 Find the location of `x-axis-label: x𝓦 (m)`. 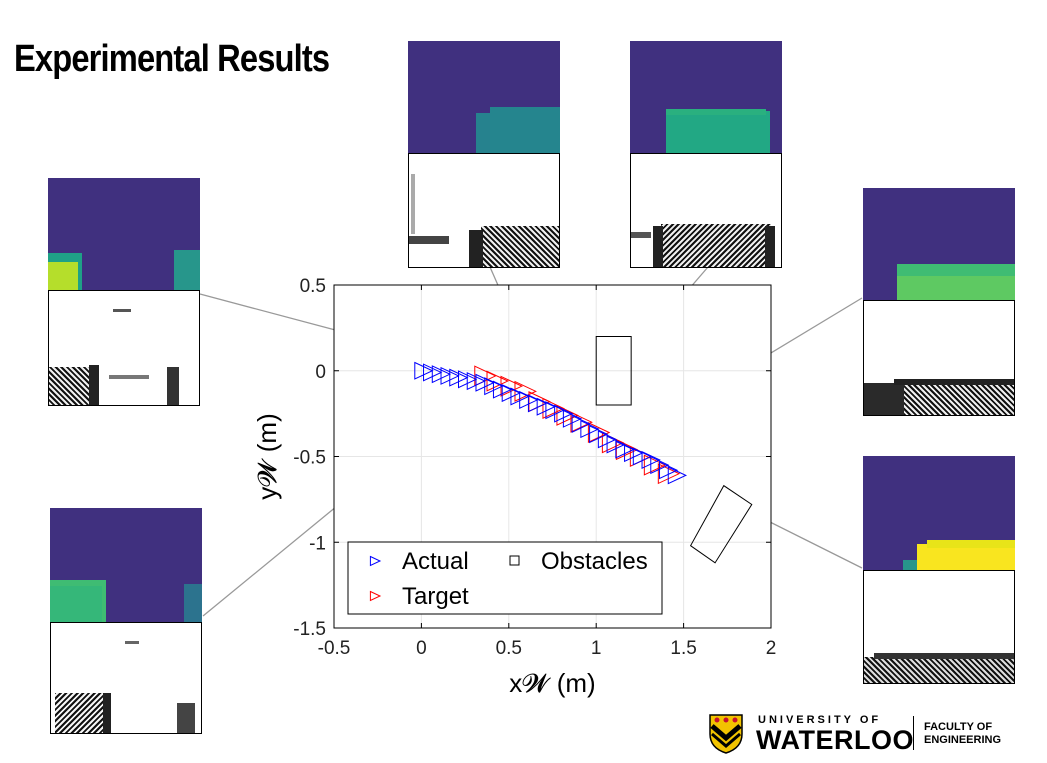

x-axis-label: x𝓦 (m) is located at coordinates (552, 683).